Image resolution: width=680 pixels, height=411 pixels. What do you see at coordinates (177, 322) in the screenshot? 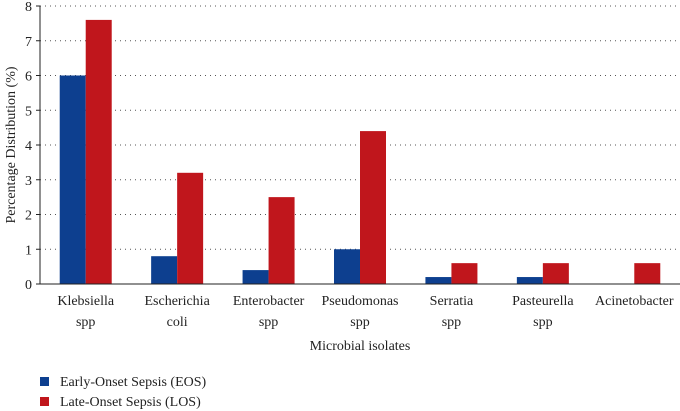
I see `x-category-label: coli` at bounding box center [177, 322].